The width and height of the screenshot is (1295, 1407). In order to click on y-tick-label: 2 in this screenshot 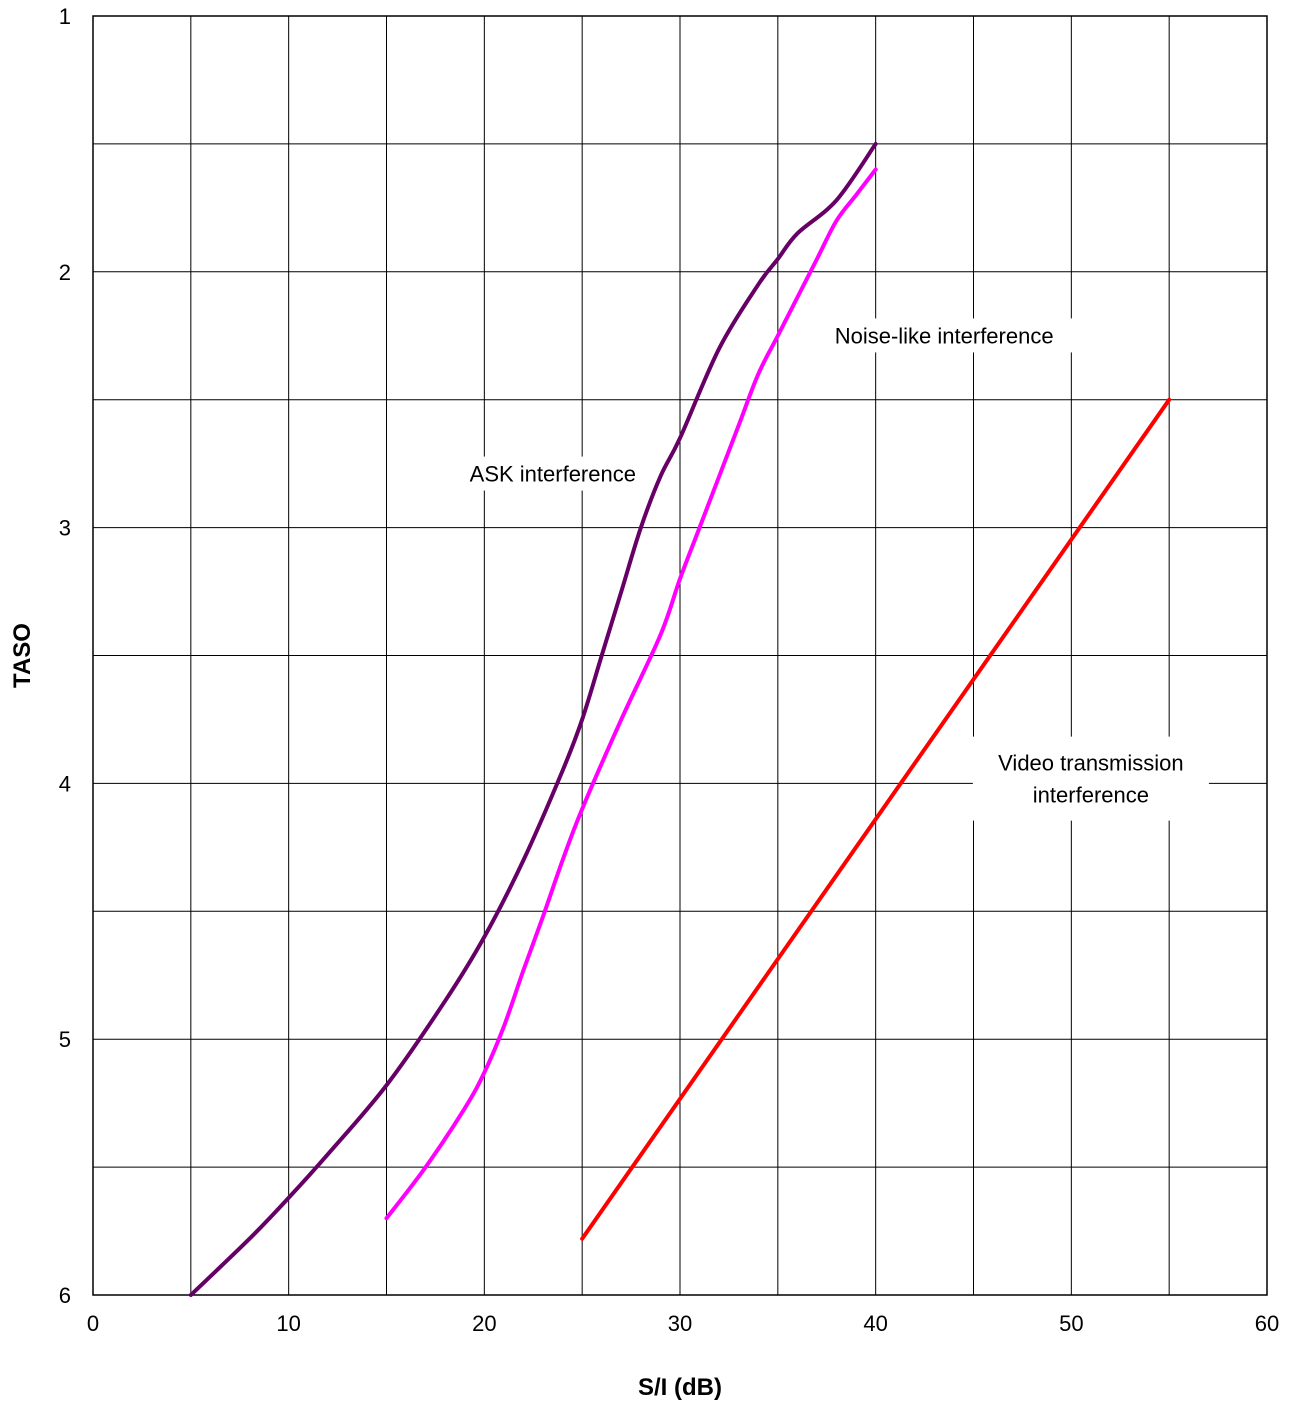, I will do `click(65, 272)`.